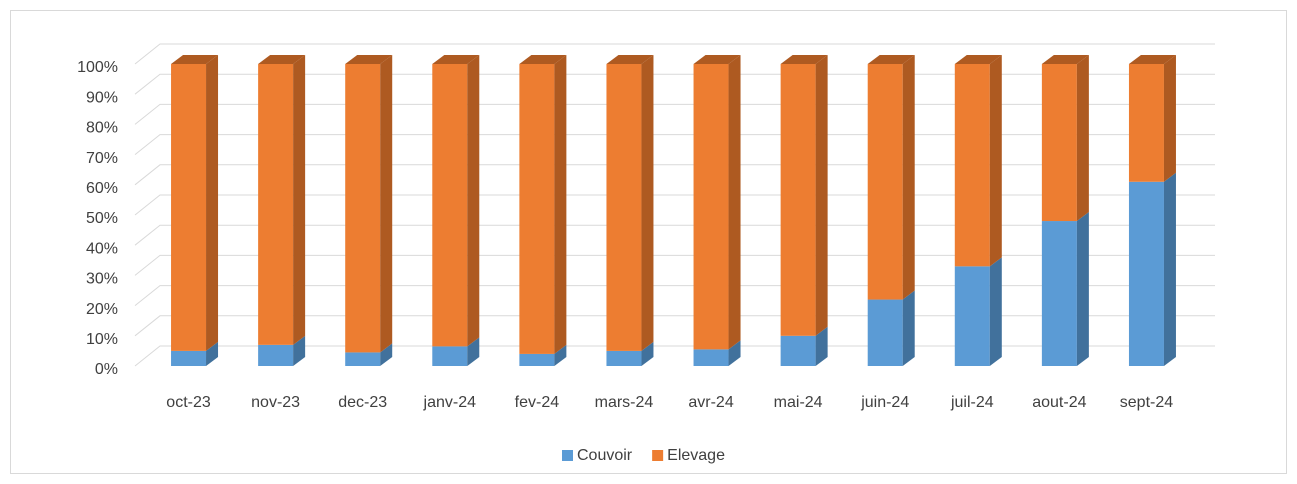 The height and width of the screenshot is (484, 1297). Describe the element at coordinates (102, 97) in the screenshot. I see `y-tick-label: 90%` at that location.